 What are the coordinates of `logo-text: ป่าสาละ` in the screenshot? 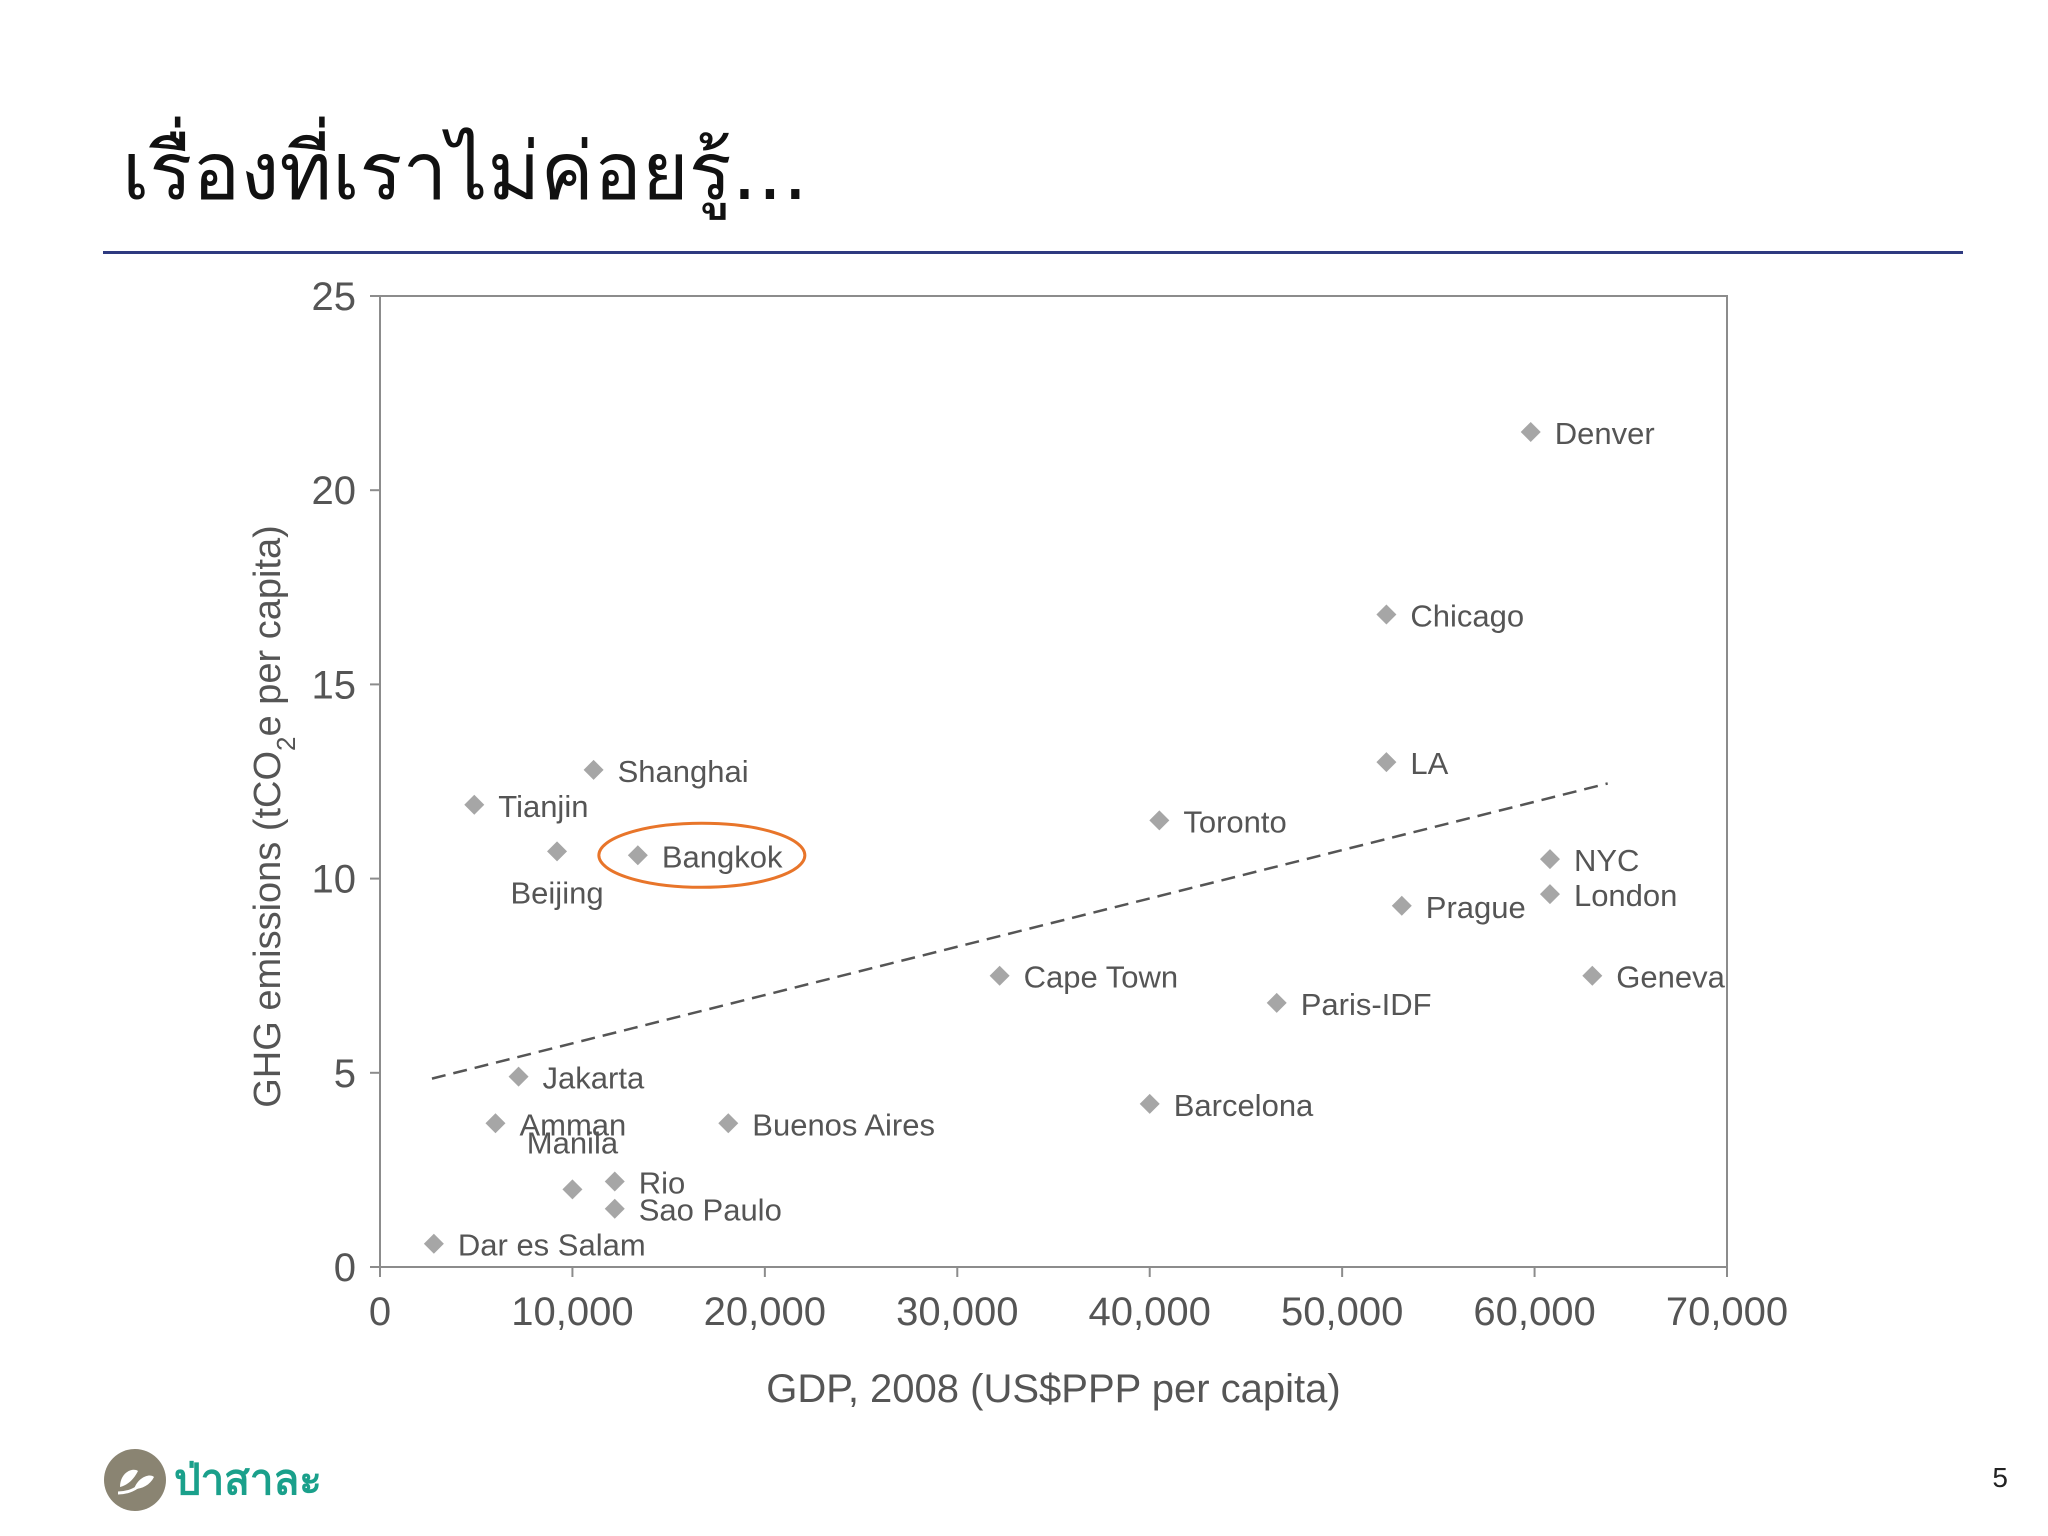 It's located at (248, 1479).